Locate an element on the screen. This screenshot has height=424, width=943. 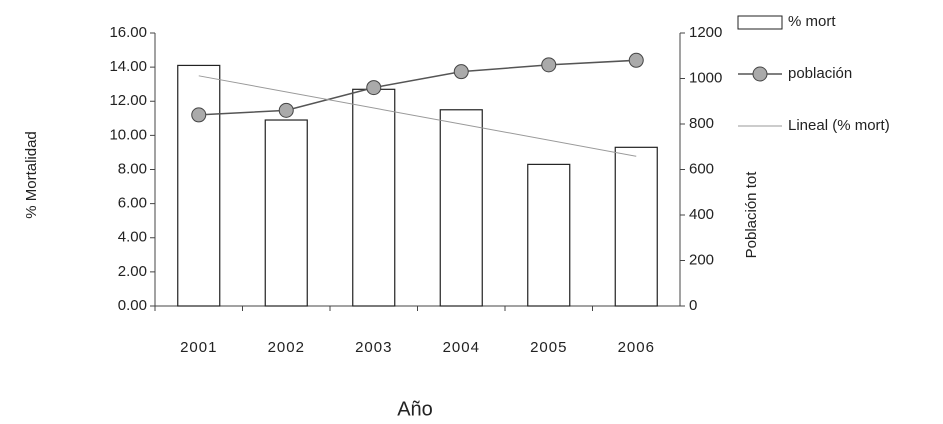
y2-tick-label: 1200 is located at coordinates (705, 32).